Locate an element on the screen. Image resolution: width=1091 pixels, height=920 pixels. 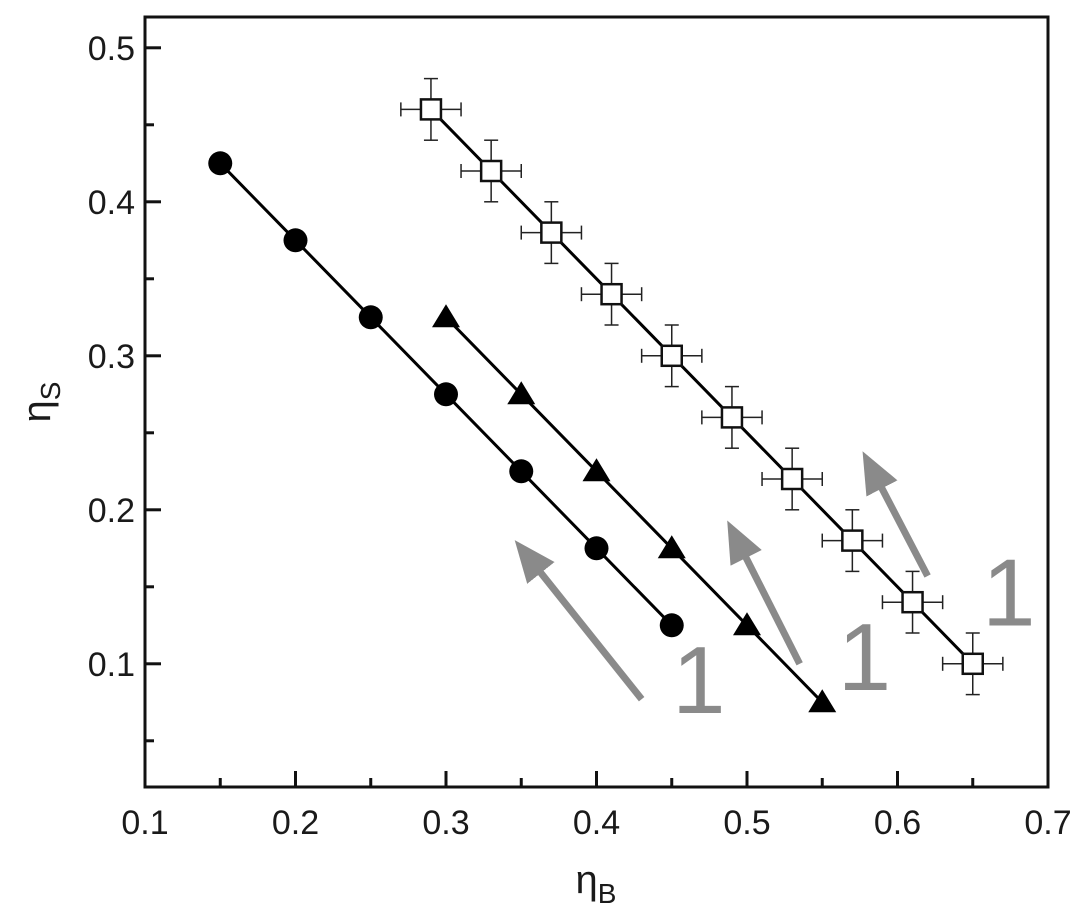
x-tick-label: 0.5 is located at coordinates (746, 823).